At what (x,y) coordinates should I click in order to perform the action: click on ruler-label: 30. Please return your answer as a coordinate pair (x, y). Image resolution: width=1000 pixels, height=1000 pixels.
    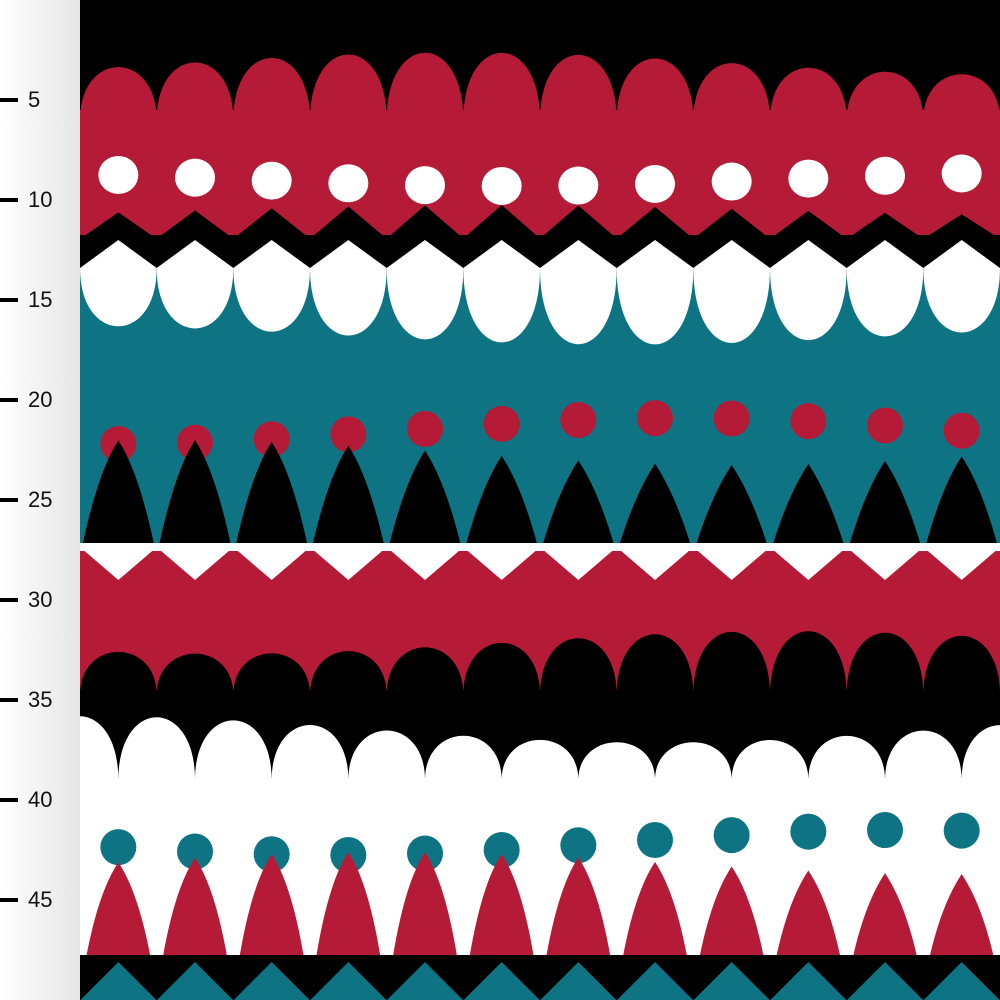
    Looking at the image, I should click on (40, 599).